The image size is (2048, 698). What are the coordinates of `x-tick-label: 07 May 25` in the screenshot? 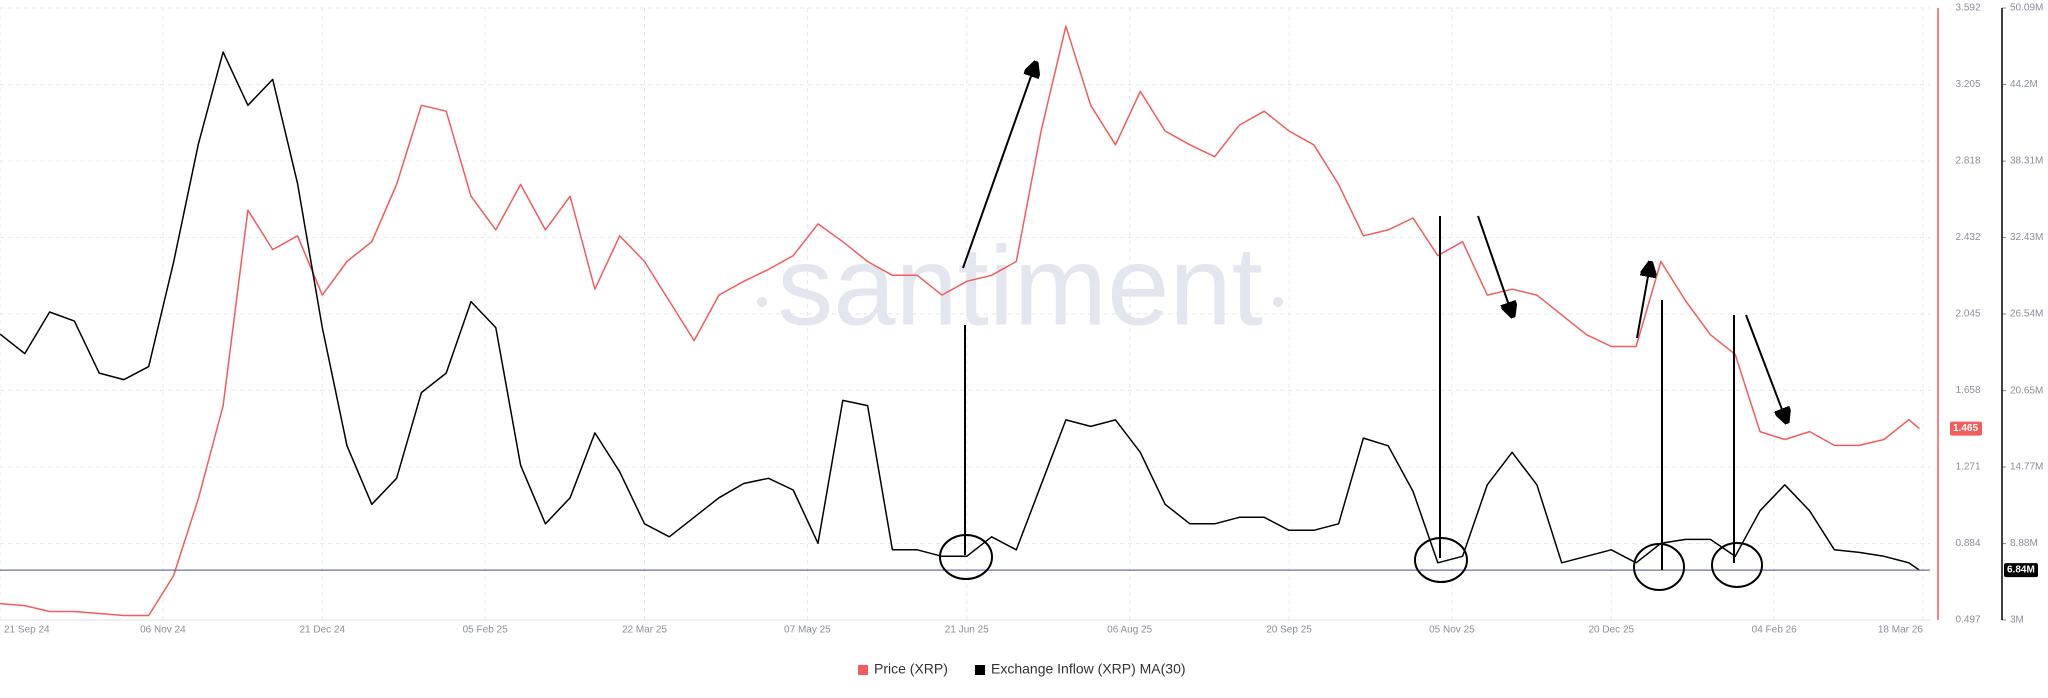 It's located at (807, 630).